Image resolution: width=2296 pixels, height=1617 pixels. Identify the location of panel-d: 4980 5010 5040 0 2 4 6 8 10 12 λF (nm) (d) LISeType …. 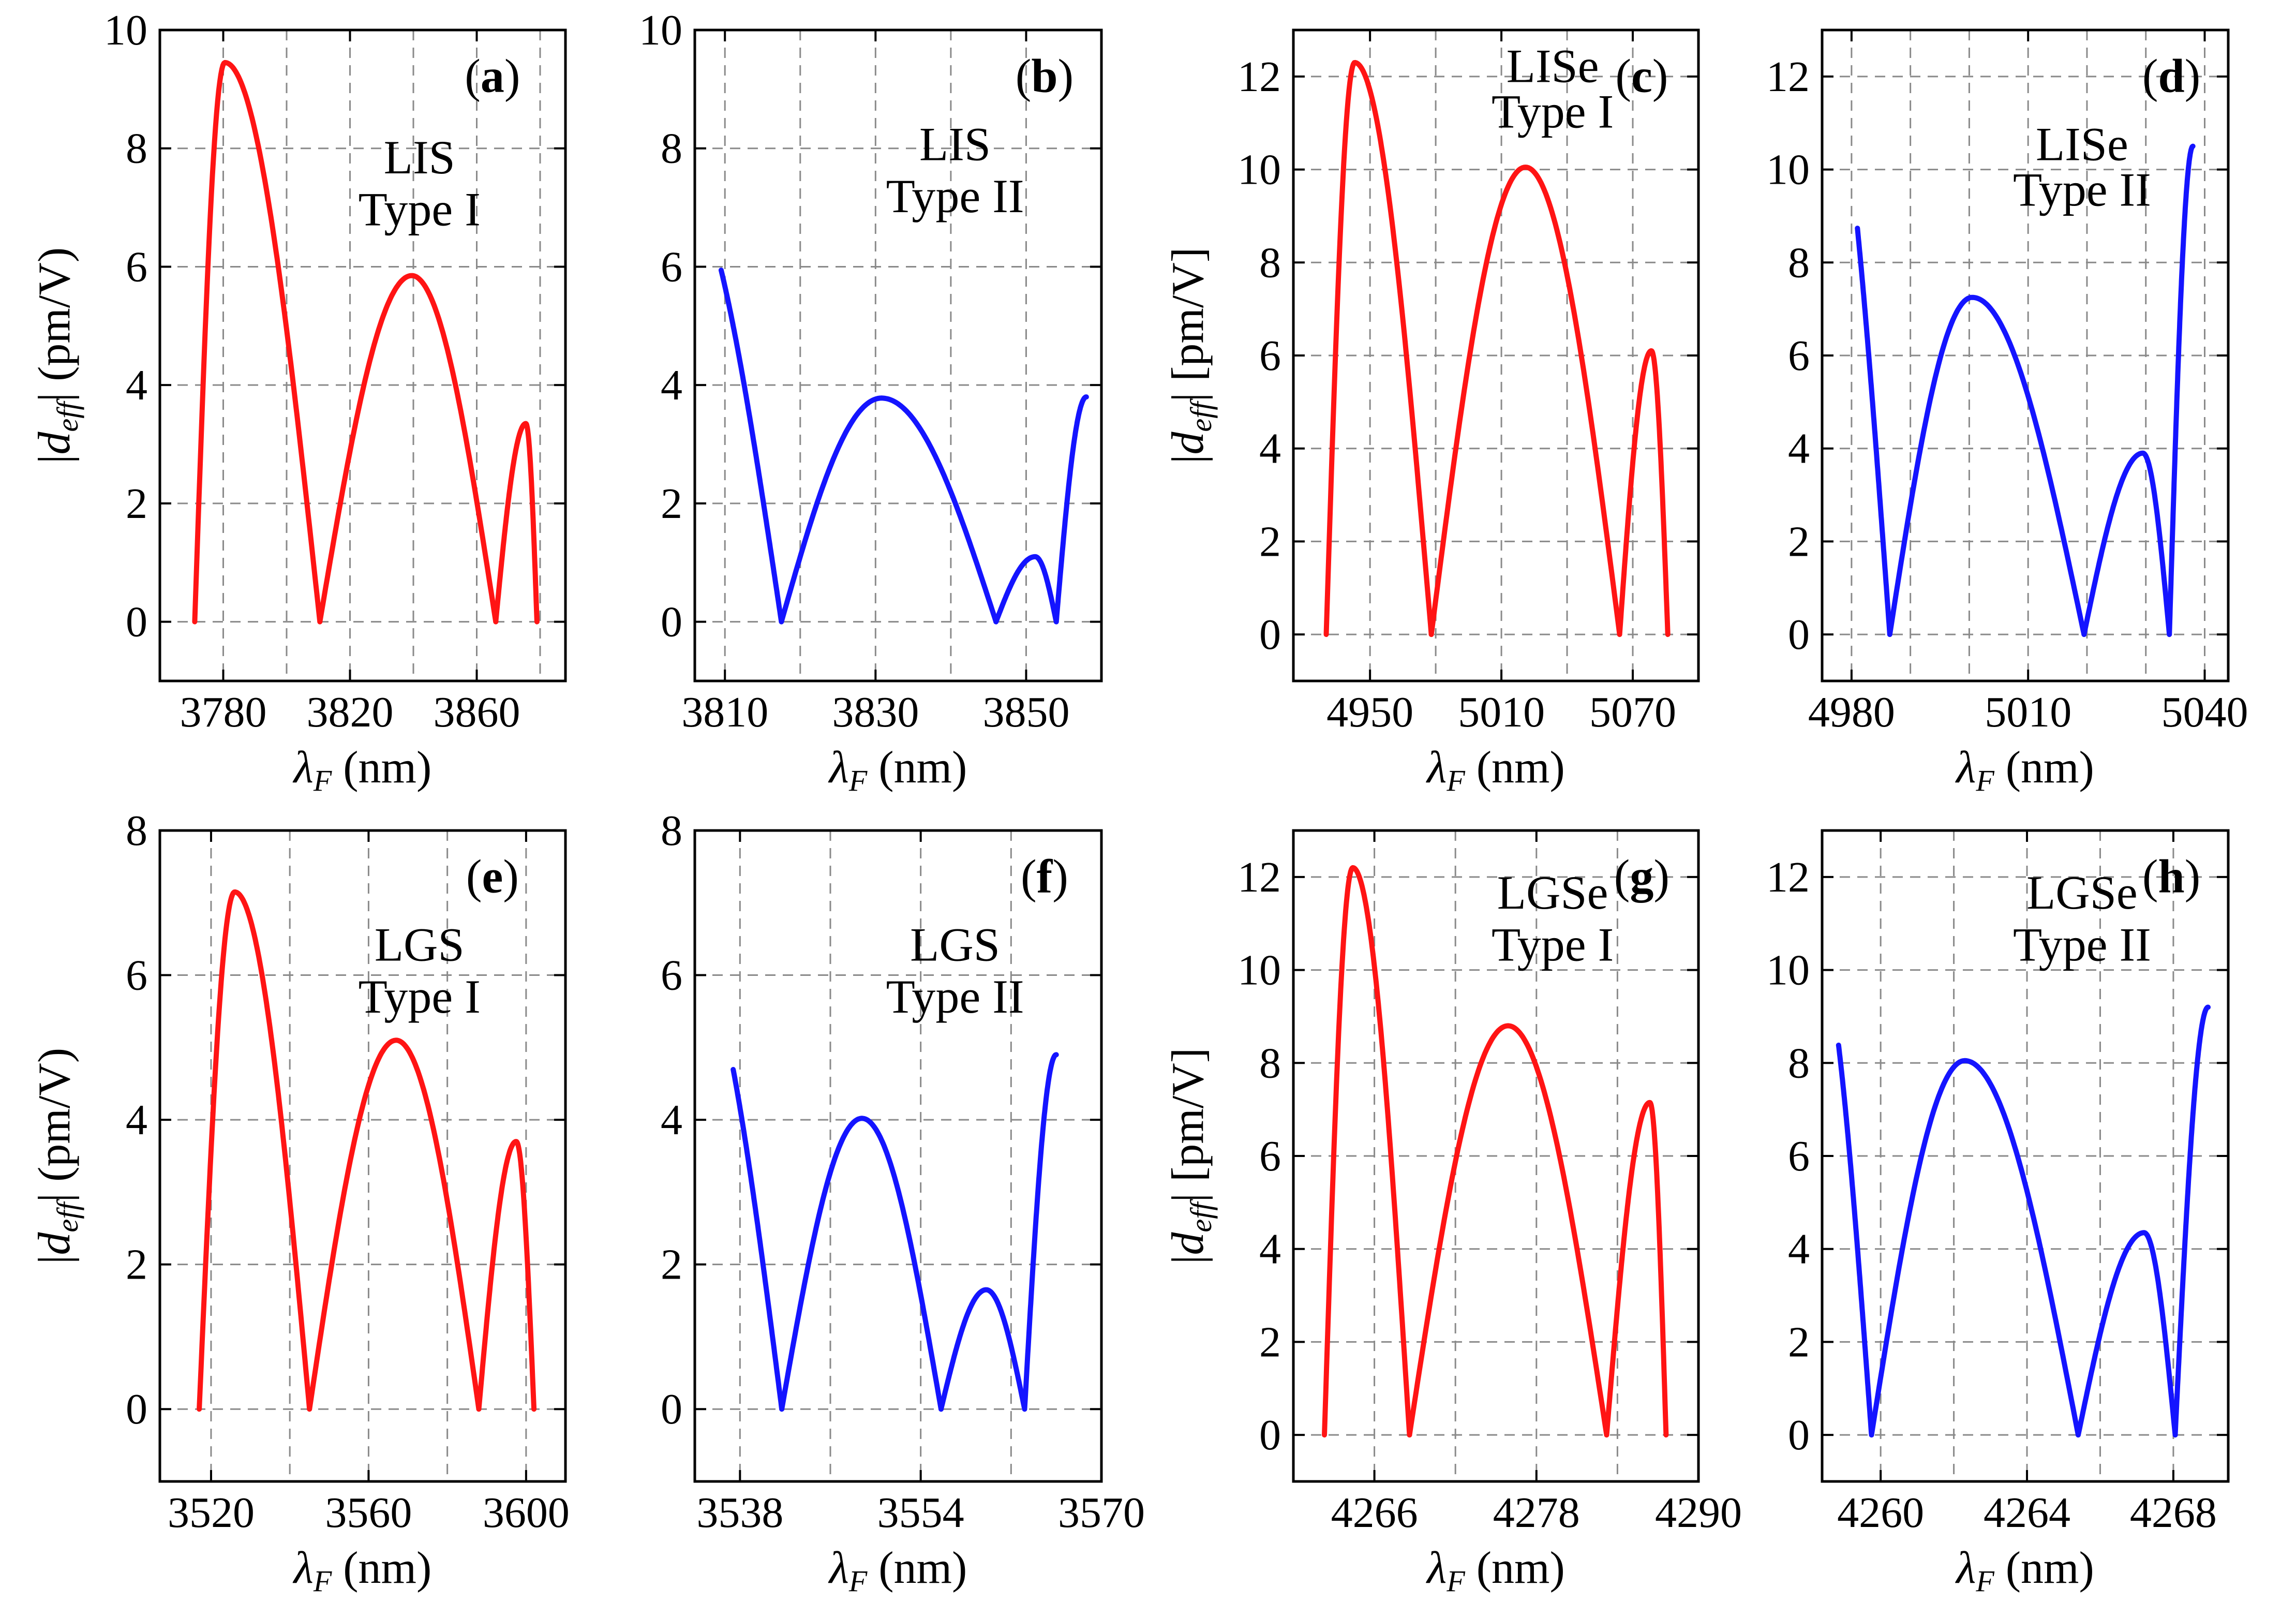
(2007, 413).